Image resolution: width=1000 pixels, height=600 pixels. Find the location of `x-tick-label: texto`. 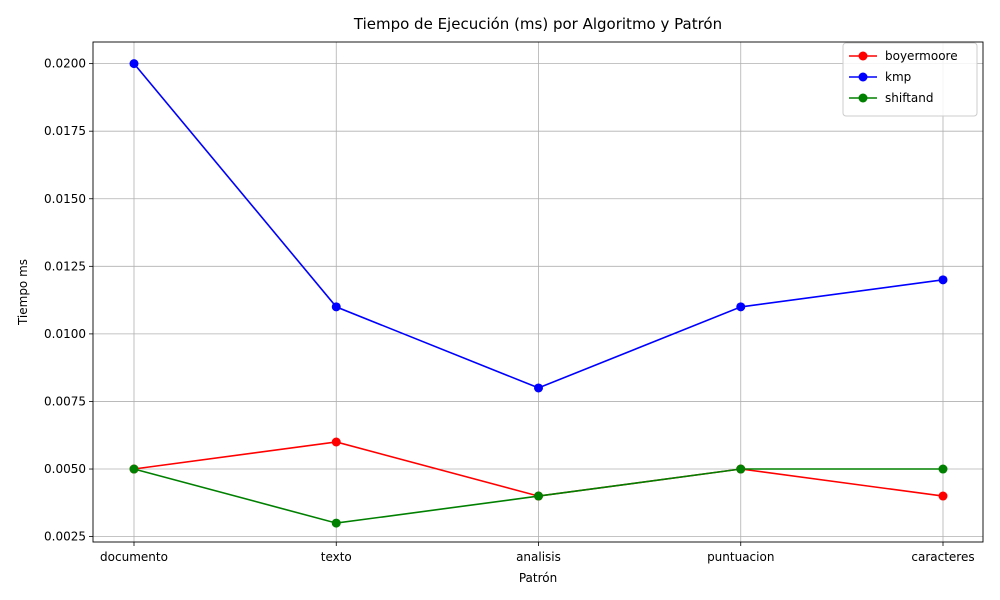

x-tick-label: texto is located at coordinates (336, 557).